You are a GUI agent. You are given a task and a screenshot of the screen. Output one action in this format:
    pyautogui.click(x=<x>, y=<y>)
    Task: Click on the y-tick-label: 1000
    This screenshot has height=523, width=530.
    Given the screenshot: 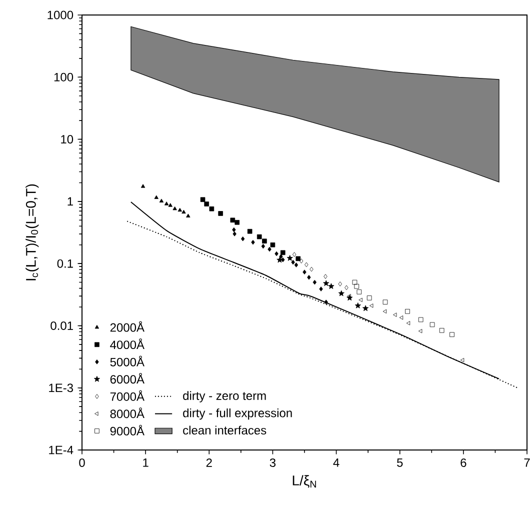 What is the action you would take?
    pyautogui.click(x=61, y=15)
    